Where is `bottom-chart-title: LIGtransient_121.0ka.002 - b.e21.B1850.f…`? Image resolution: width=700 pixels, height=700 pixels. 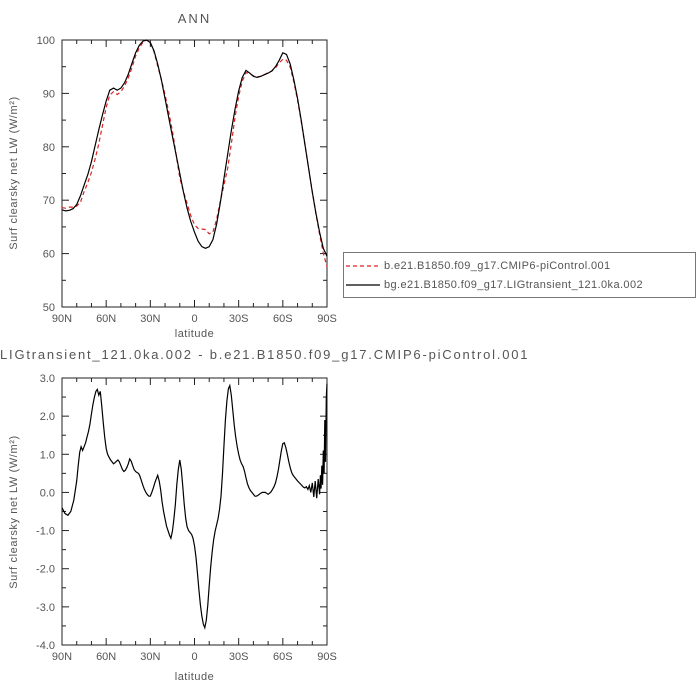
bottom-chart-title: LIGtransient_121.0ka.002 - b.e21.B1850.f… is located at coordinates (265, 354).